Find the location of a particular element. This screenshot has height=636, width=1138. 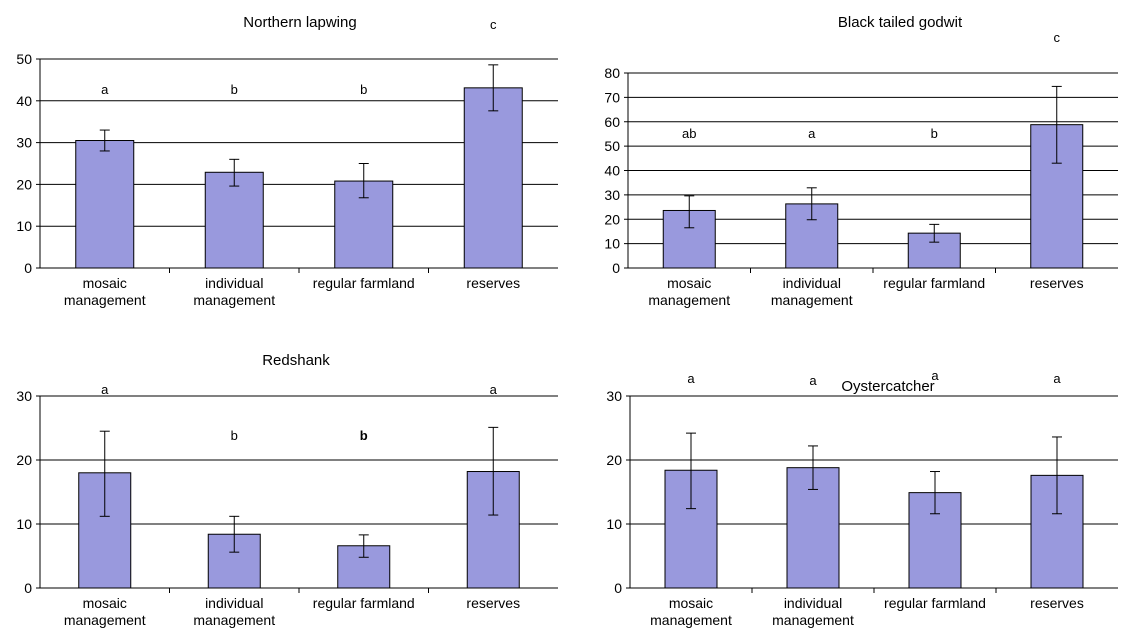

y-tick-label: 80 is located at coordinates (612, 73).